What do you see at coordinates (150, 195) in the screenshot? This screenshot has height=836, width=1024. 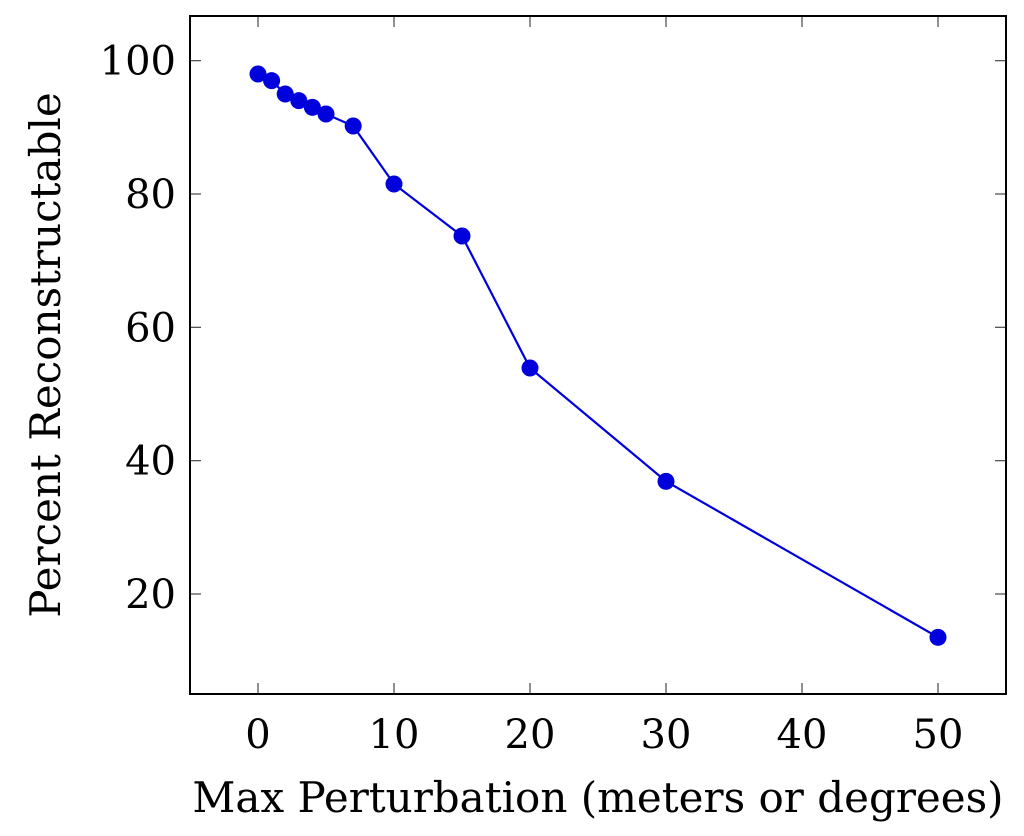 I see `y-tick-label: 80` at bounding box center [150, 195].